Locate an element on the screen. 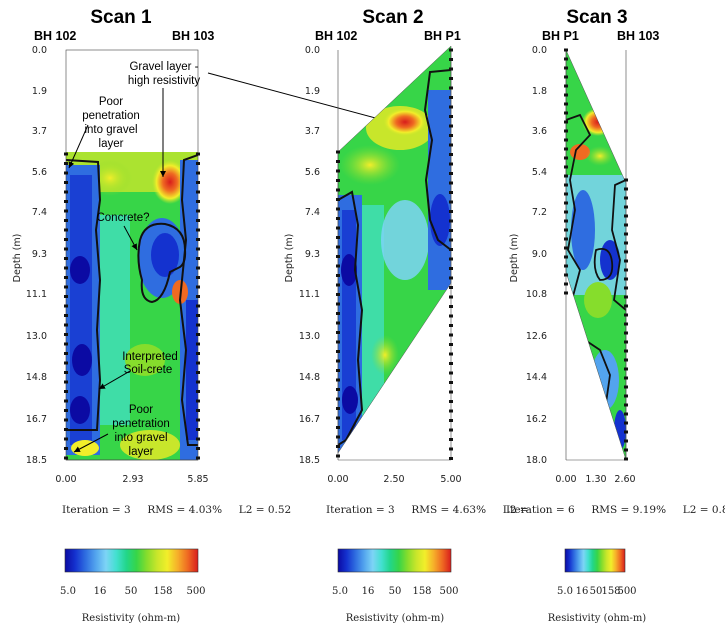 Image resolution: width=725 pixels, height=630 pixels. scan2-depth-tick: 3.7 is located at coordinates (312, 131).